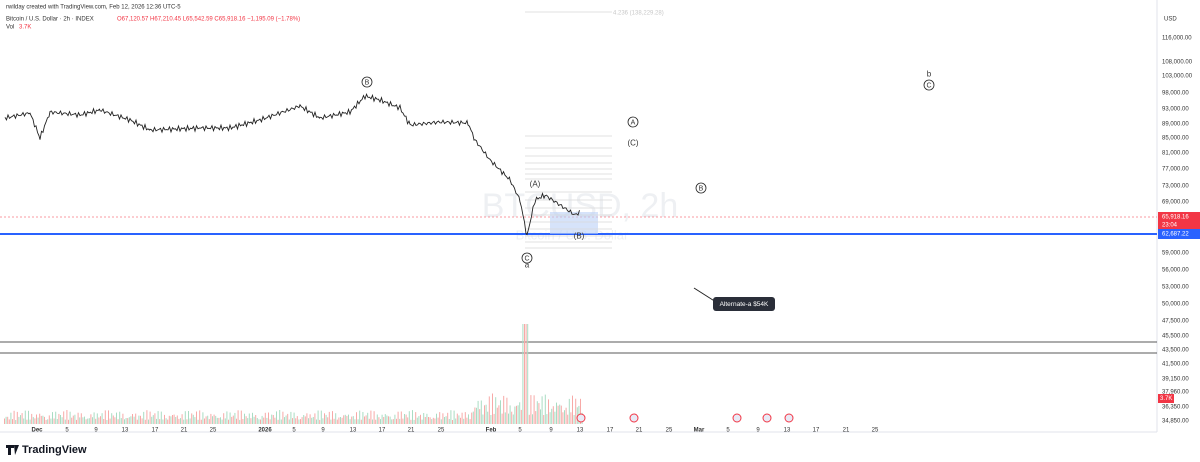  What do you see at coordinates (705, 295) in the screenshot?
I see `callout-pointer` at bounding box center [705, 295].